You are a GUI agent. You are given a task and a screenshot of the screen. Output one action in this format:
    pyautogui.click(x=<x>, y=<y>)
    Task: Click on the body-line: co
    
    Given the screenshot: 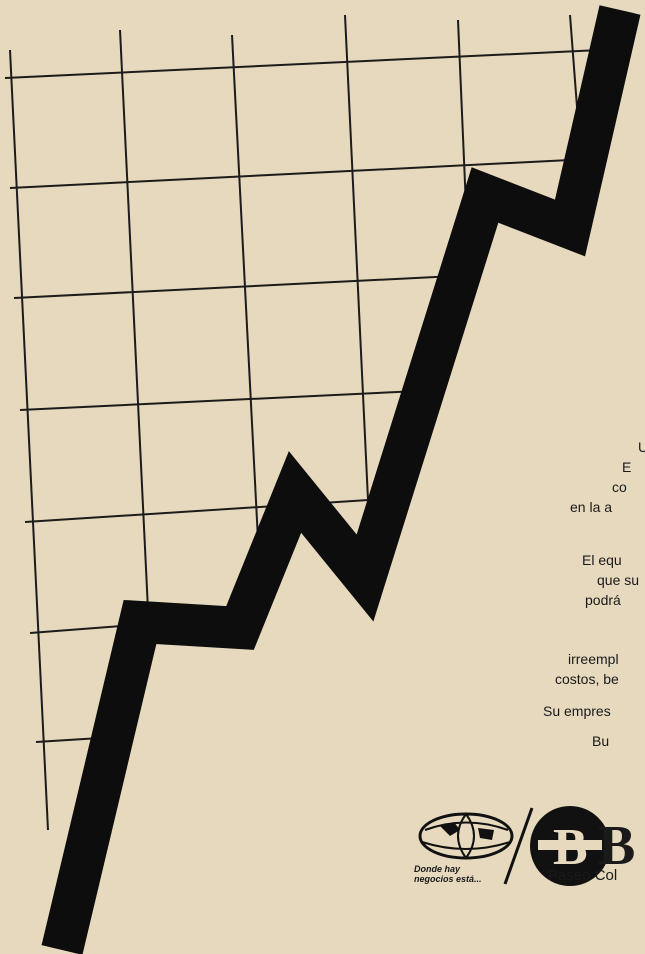 What is the action you would take?
    pyautogui.click(x=619, y=487)
    